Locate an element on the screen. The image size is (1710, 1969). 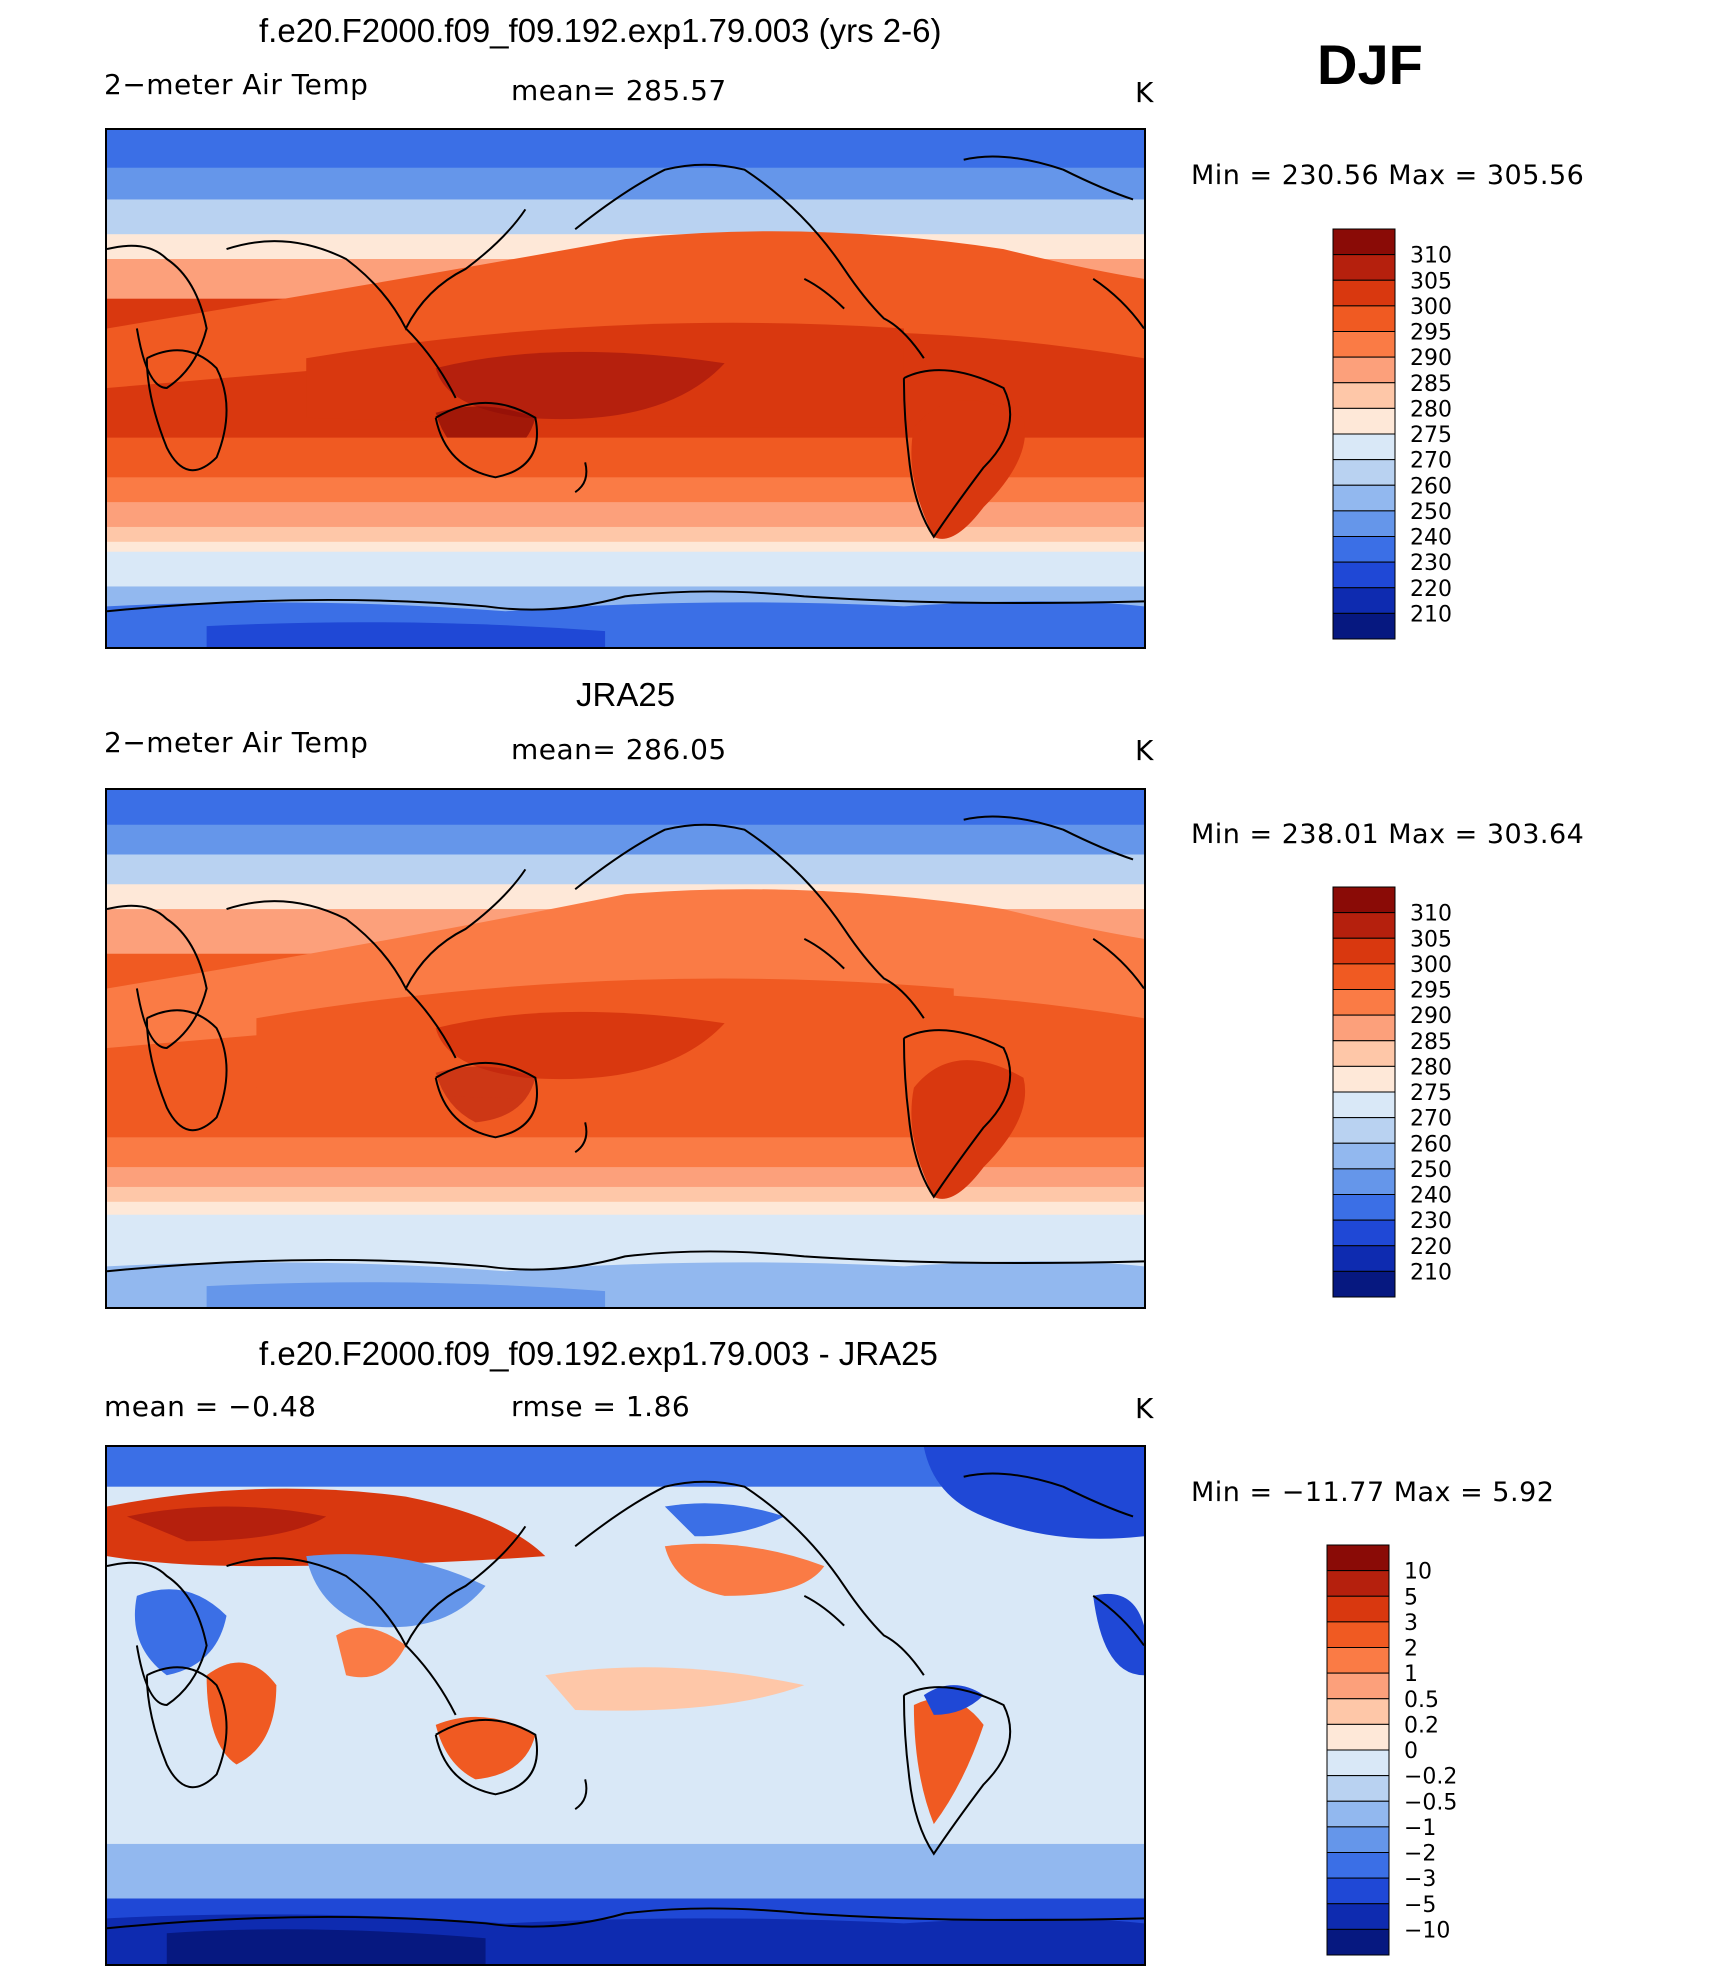
colorbar-label: −3 is located at coordinates (1420, 1879).